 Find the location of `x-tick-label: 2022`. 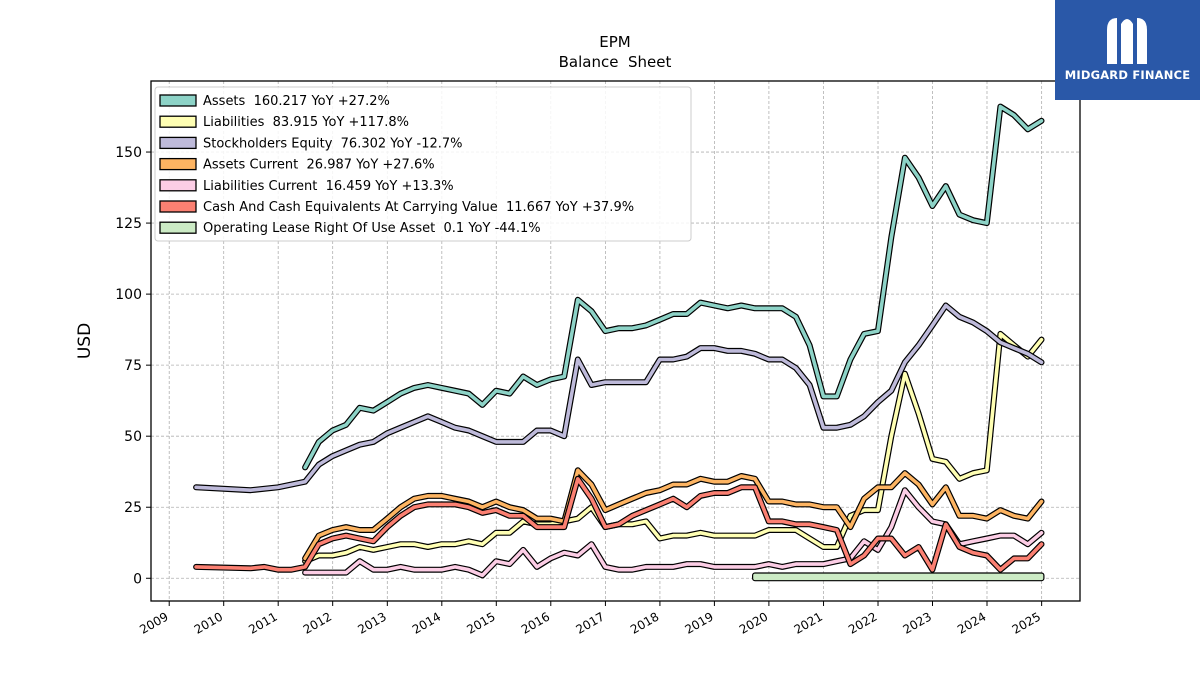

x-tick-label: 2022 is located at coordinates (862, 622).